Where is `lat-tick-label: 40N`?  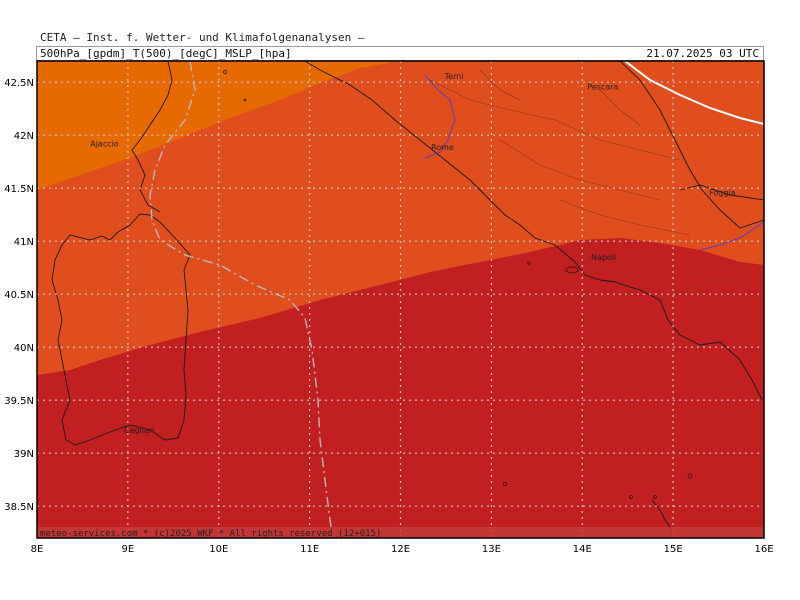 lat-tick-label: 40N is located at coordinates (24, 348).